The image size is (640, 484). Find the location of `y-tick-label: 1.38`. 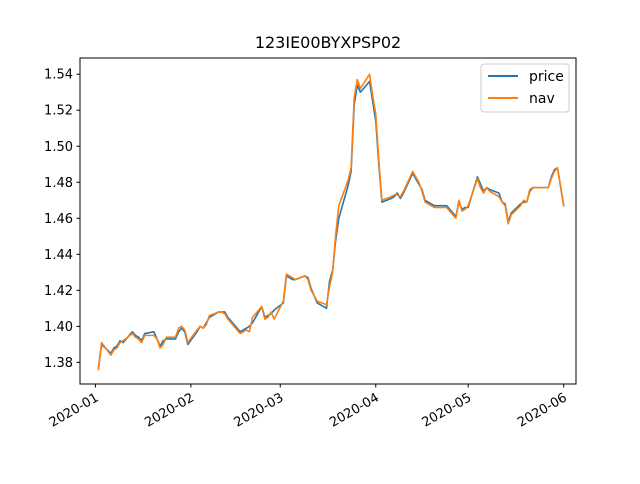

y-tick-label: 1.38 is located at coordinates (58, 363).